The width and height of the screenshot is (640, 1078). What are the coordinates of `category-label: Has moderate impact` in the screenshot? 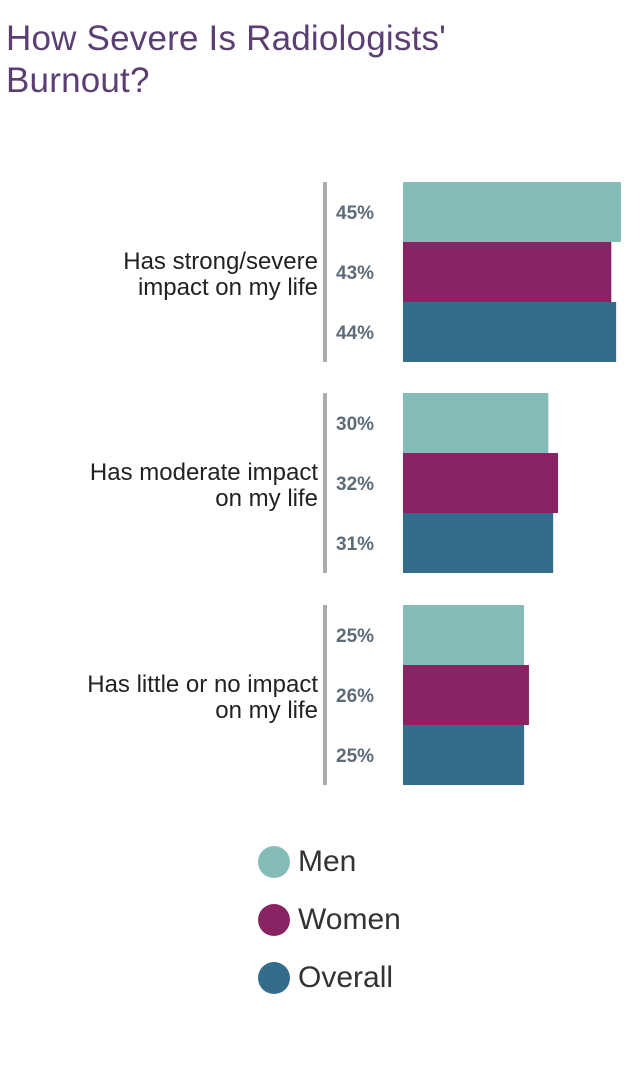 It's located at (204, 472).